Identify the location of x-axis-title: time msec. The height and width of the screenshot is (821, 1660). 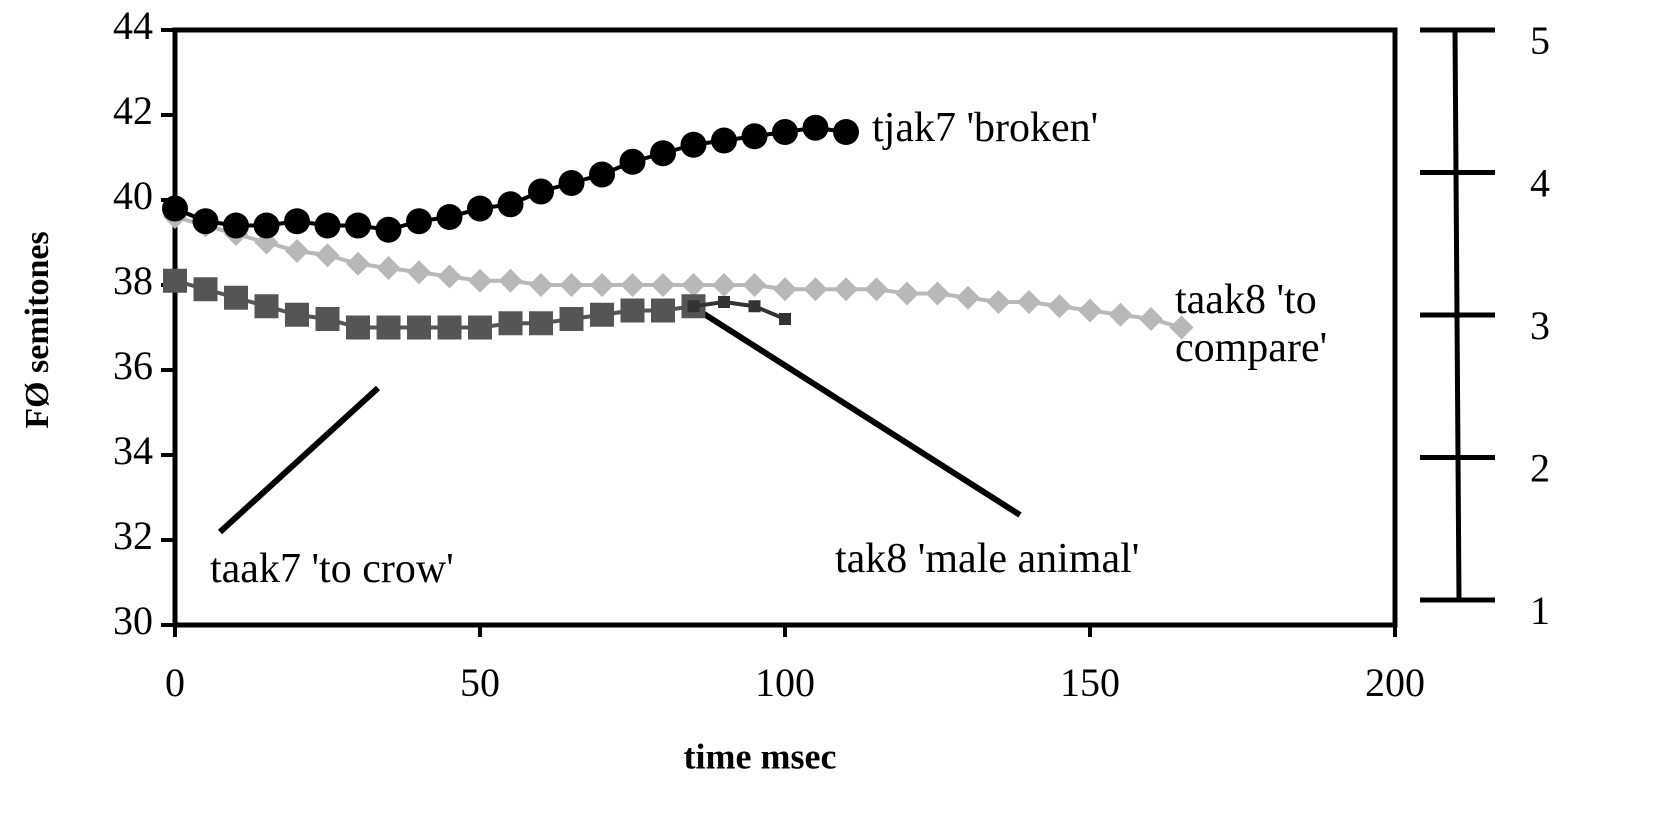
(760, 756).